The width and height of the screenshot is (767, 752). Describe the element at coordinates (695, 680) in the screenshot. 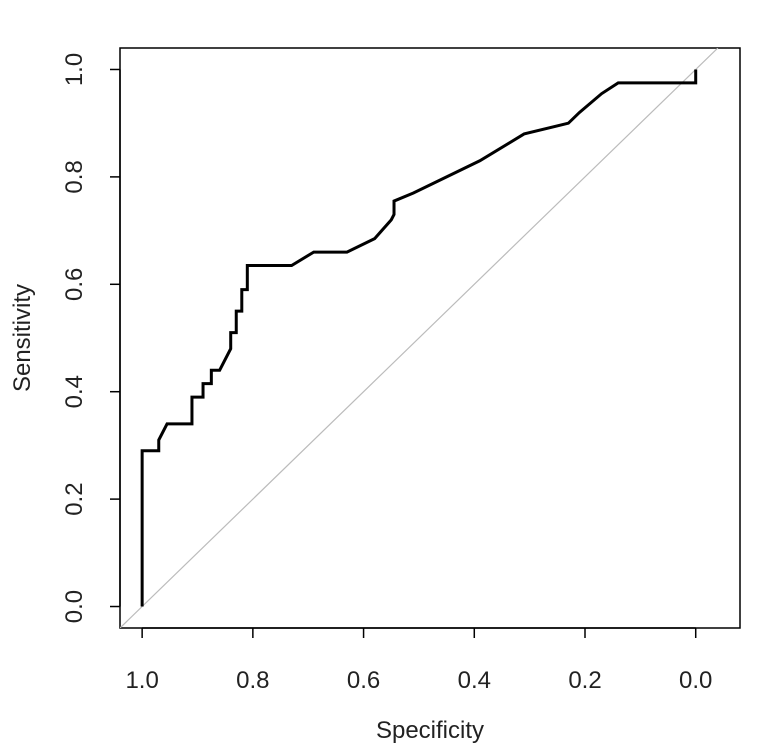

I see `x-tick-label: 0.0` at that location.